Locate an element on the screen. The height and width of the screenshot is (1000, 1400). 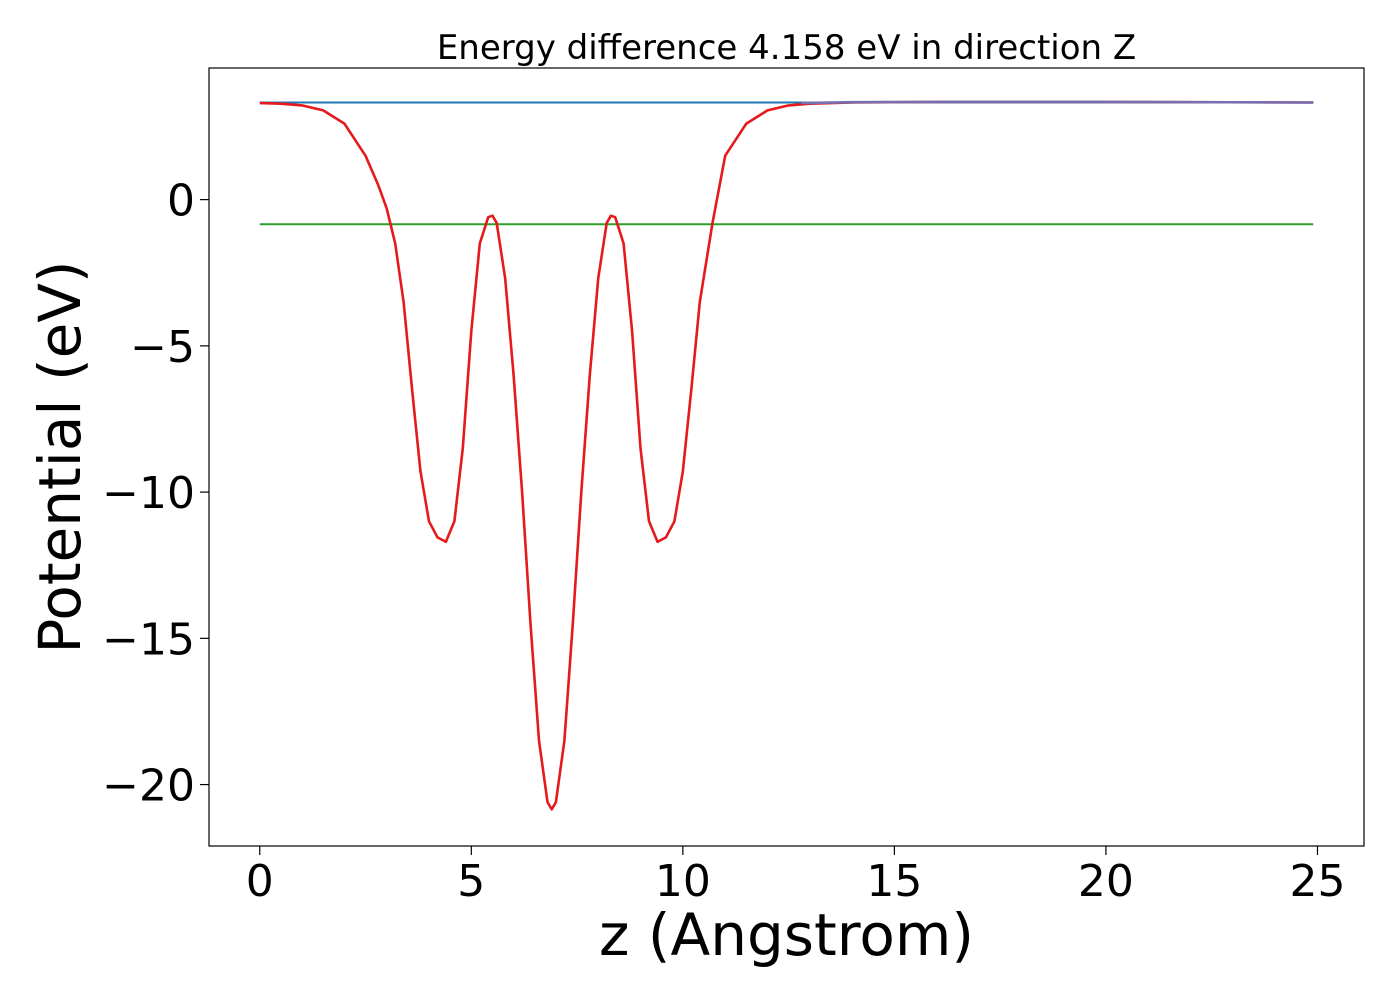
y-tick-label: −15 is located at coordinates (148, 639).